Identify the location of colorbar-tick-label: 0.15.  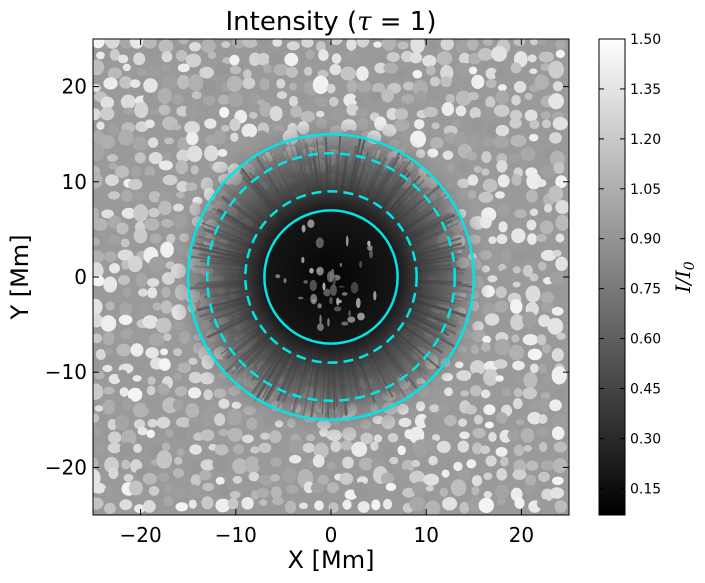
(645, 489).